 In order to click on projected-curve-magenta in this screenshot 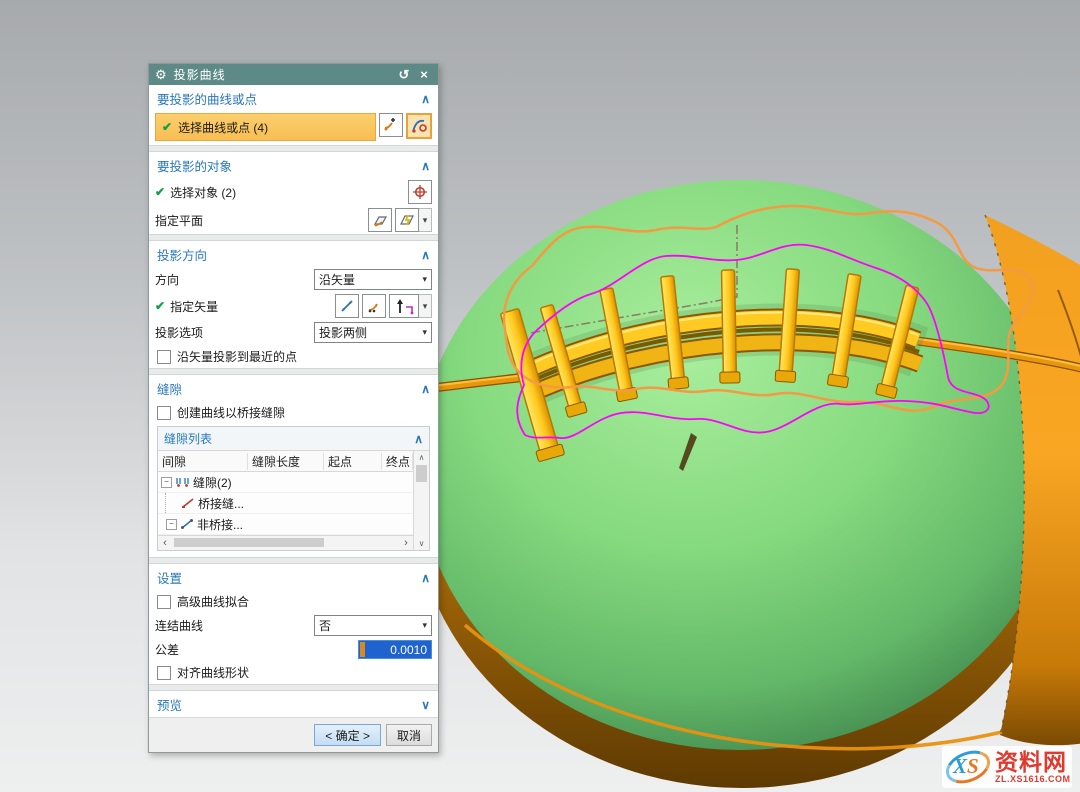, I will do `click(753, 341)`.